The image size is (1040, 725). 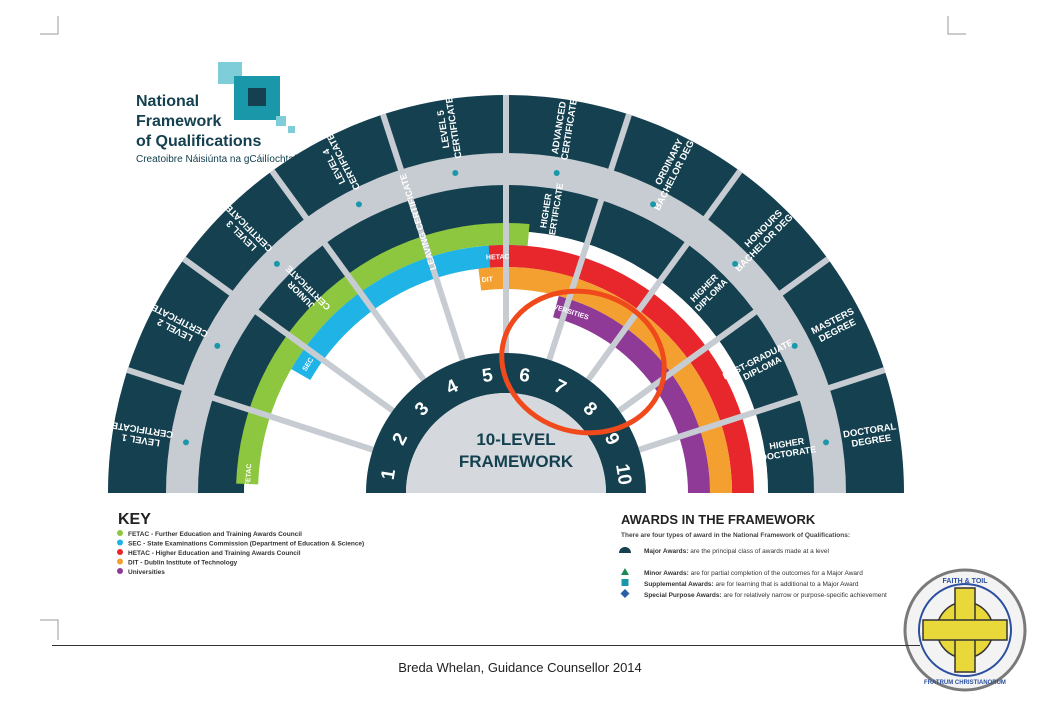 I want to click on fetac-band-label: FETAC, so click(x=249, y=474).